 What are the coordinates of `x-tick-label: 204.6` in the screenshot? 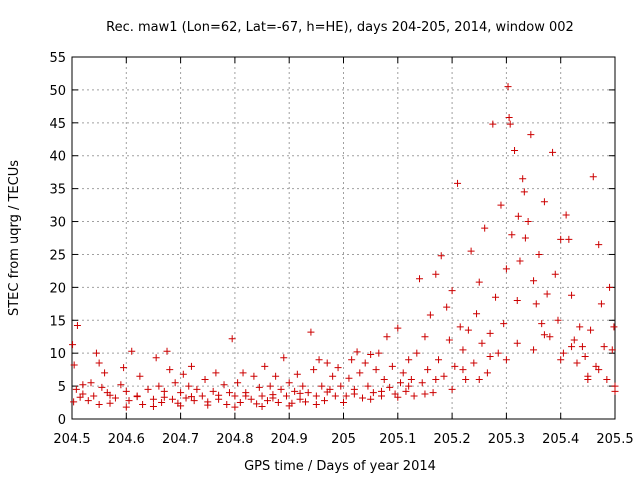 It's located at (126, 439).